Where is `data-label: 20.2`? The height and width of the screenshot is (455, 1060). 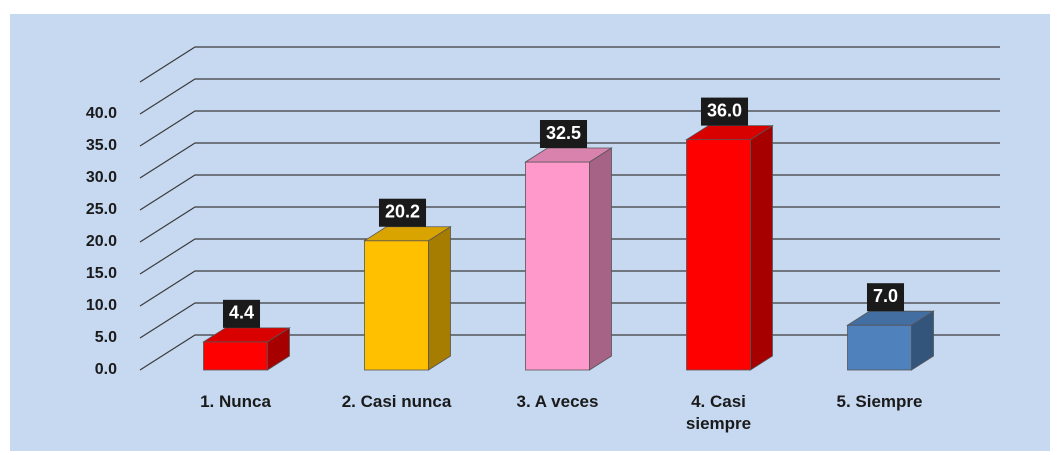 data-label: 20.2 is located at coordinates (402, 211).